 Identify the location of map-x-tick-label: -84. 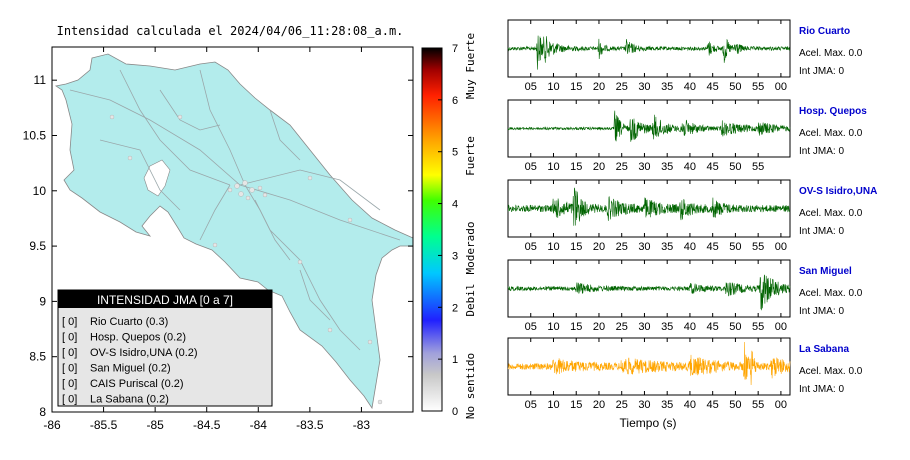
(259, 425).